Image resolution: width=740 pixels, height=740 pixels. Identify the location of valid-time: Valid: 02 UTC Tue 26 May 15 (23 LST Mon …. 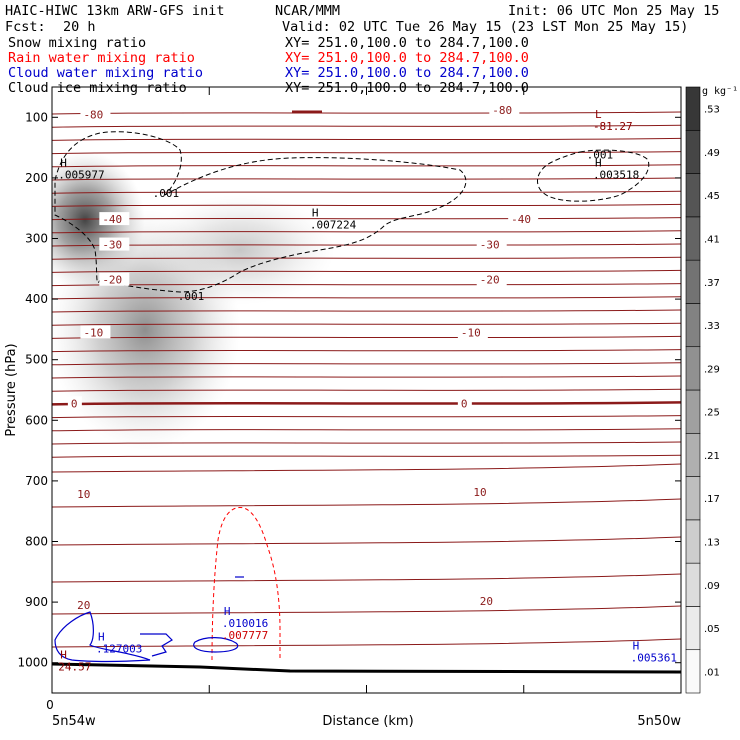
(485, 27).